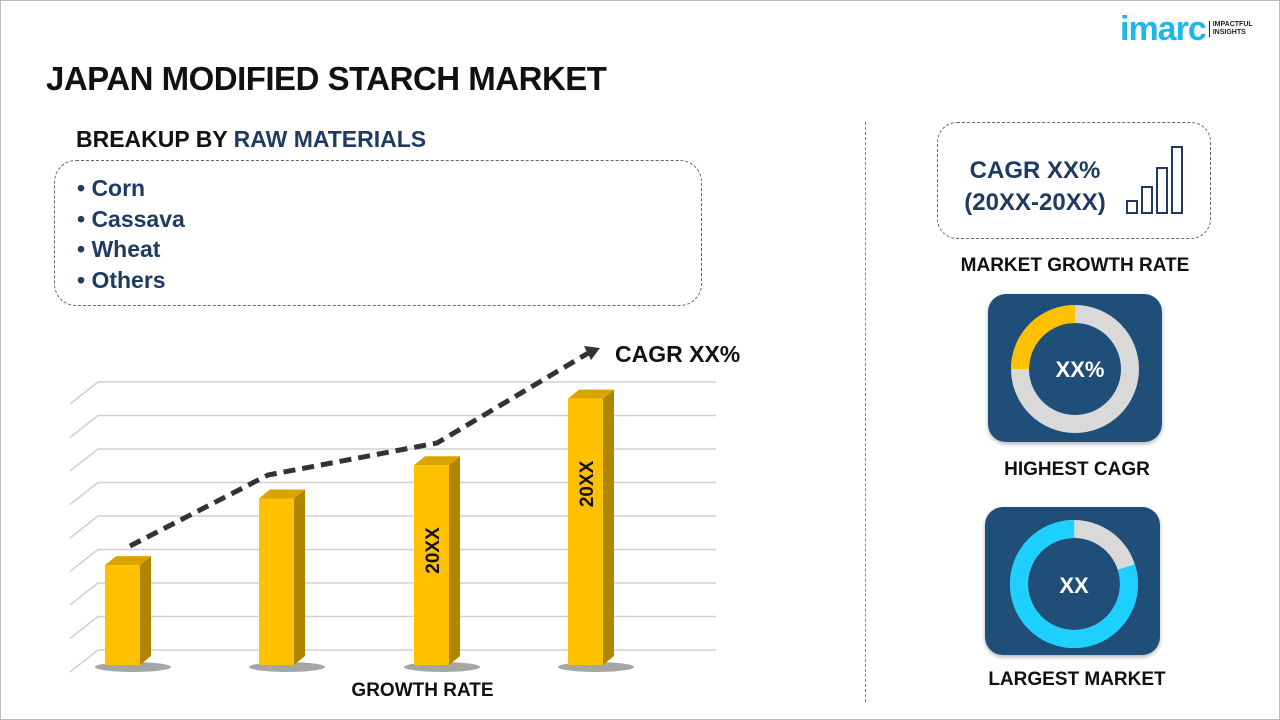 This screenshot has width=1280, height=720. I want to click on cagr-period: (20XX-20XX), so click(1035, 202).